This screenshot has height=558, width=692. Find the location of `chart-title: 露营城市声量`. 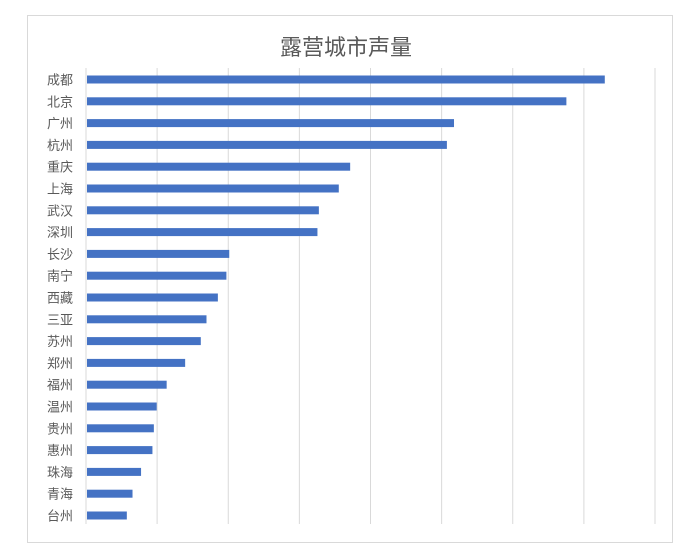

chart-title: 露营城市声量 is located at coordinates (345, 48).